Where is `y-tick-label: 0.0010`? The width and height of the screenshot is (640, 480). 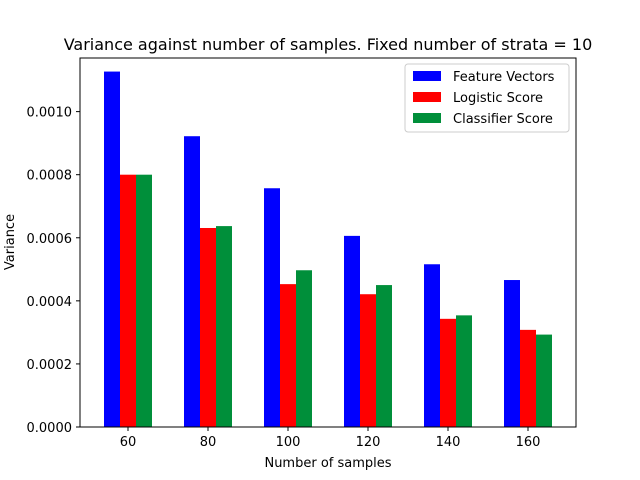 y-tick-label: 0.0010 is located at coordinates (50, 113).